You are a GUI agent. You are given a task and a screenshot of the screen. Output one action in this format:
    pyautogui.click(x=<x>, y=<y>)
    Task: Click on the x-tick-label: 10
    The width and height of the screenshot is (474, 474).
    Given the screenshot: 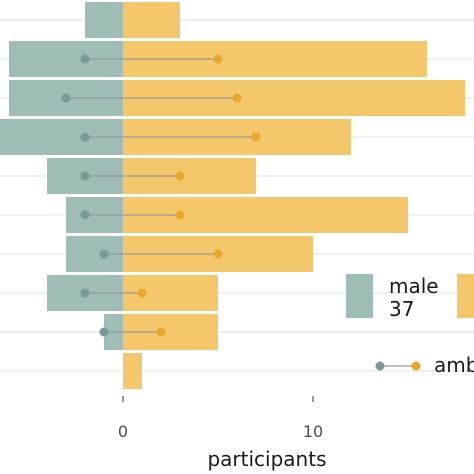 What is the action you would take?
    pyautogui.click(x=313, y=431)
    